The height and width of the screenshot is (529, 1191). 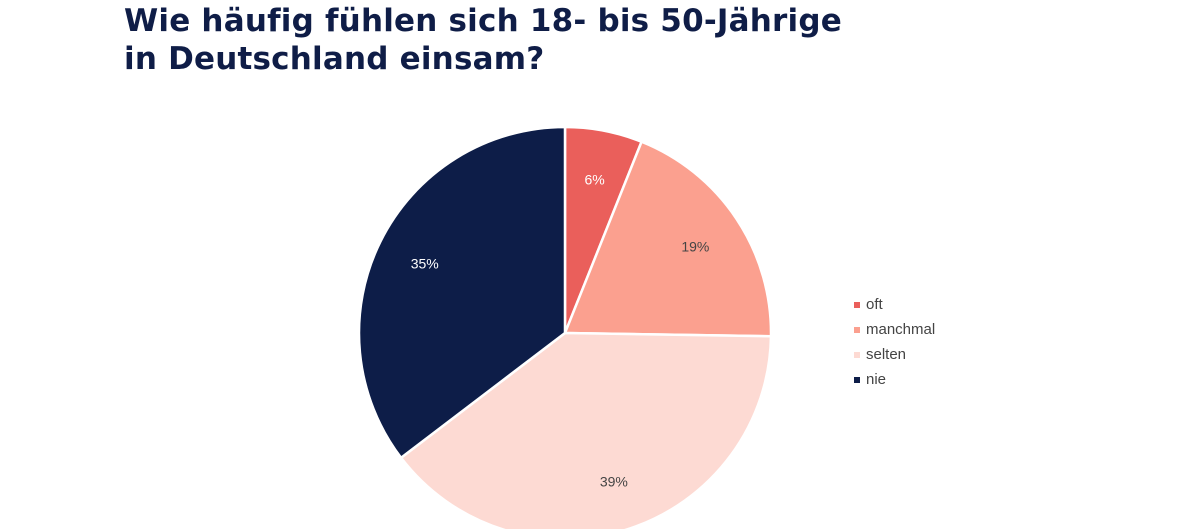 I want to click on legend-swatch-oft, so click(x=857, y=304).